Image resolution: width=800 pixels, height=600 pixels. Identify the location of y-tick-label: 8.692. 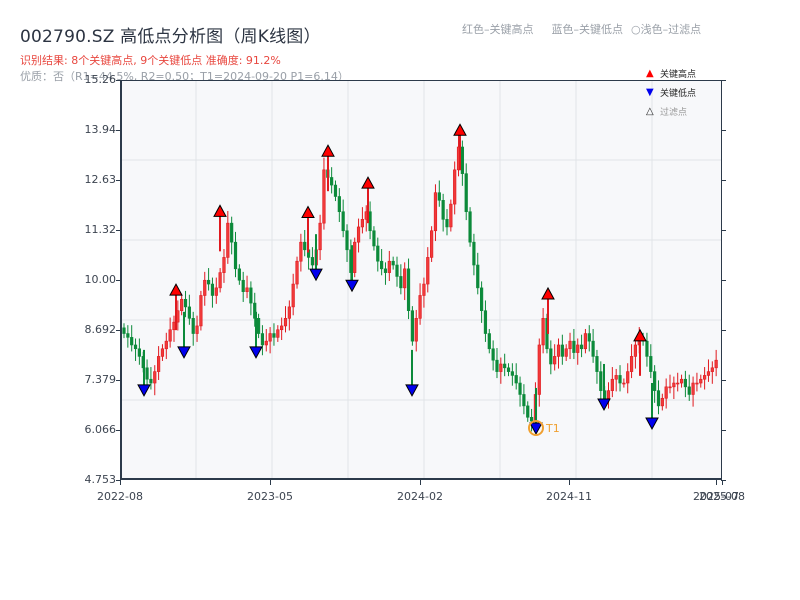
(100, 329).